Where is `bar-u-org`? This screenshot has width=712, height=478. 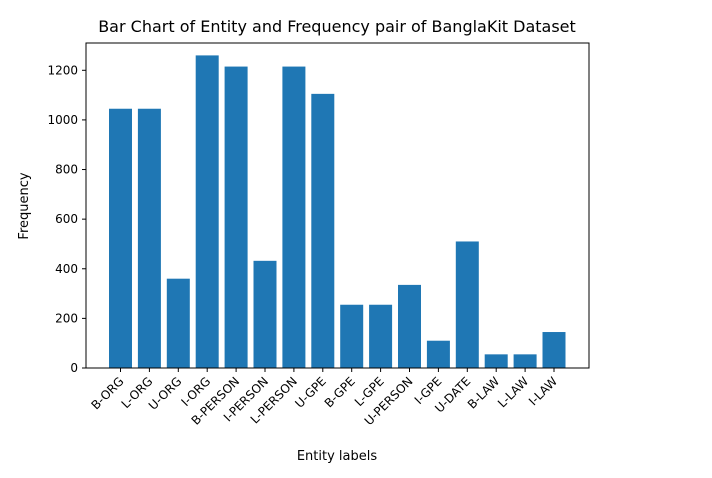 bar-u-org is located at coordinates (178, 323).